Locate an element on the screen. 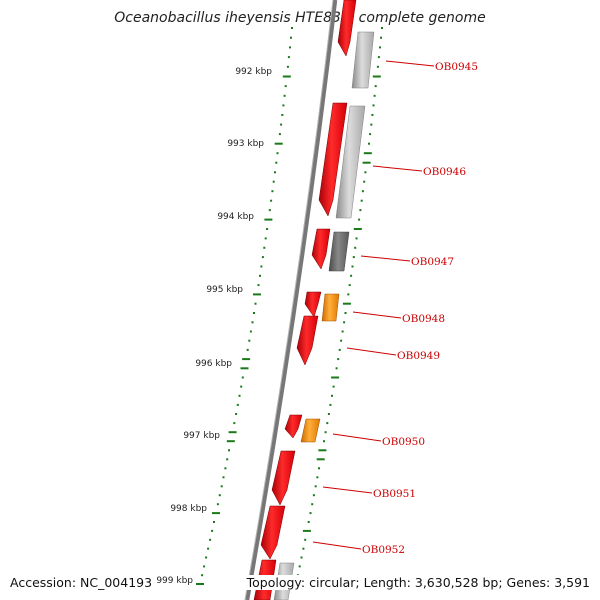 This screenshot has height=600, width=600. tick-label-996: 996 kbp is located at coordinates (213, 364).